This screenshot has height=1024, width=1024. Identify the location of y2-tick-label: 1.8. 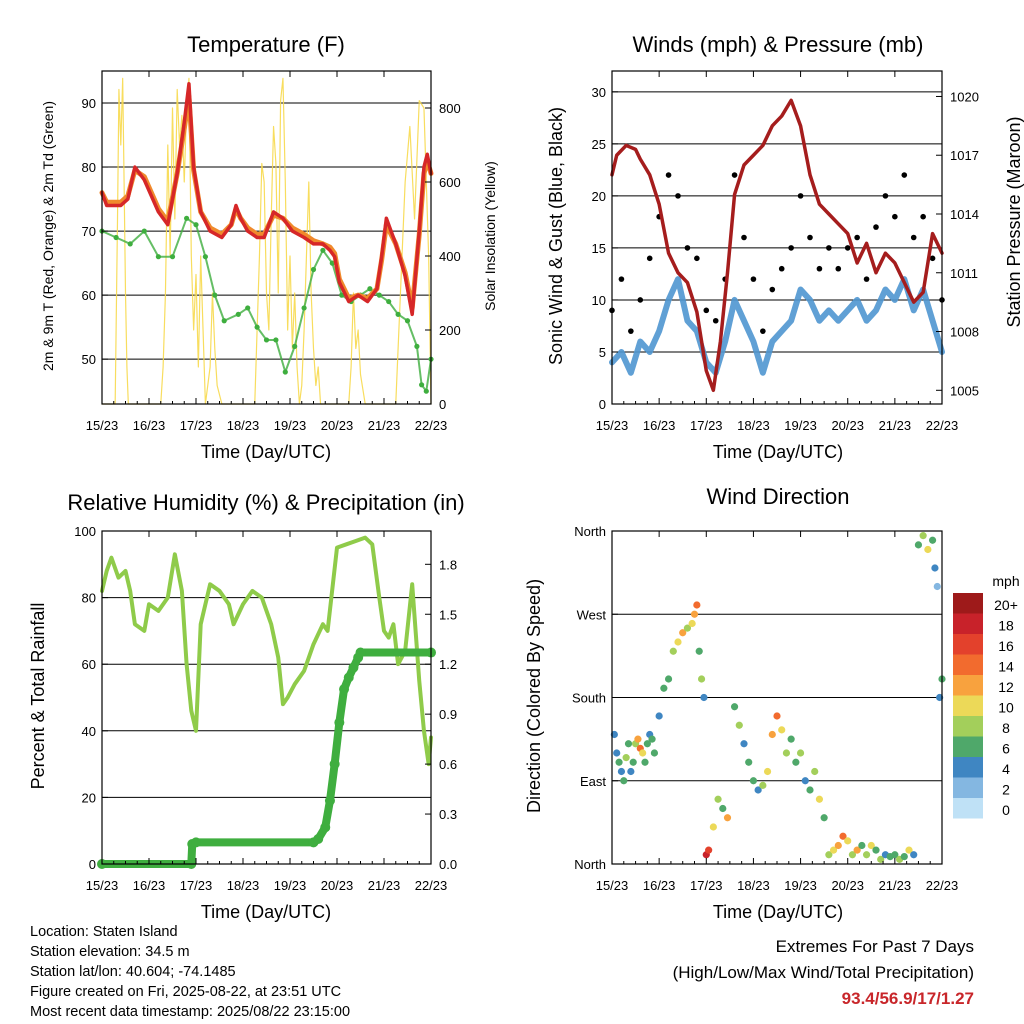
(448, 564).